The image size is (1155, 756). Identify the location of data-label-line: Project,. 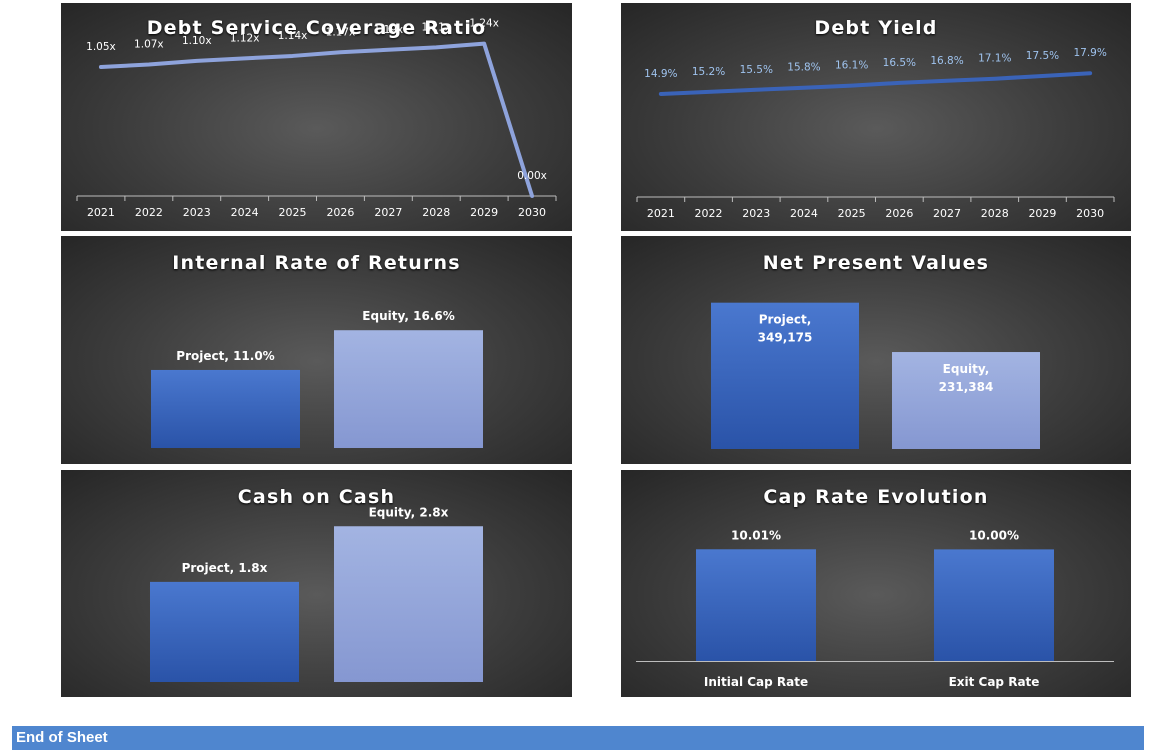
(785, 320).